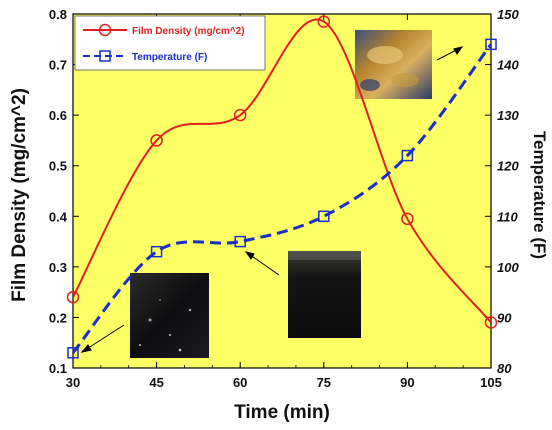  Describe the element at coordinates (508, 166) in the screenshot. I see `y-right-tick-label: 120` at that location.